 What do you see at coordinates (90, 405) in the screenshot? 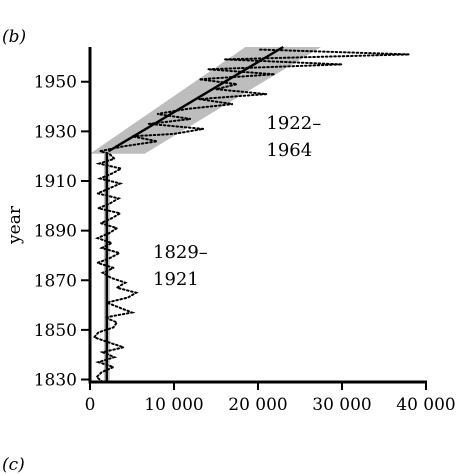
I see `x-tick-label-0: 0` at bounding box center [90, 405].